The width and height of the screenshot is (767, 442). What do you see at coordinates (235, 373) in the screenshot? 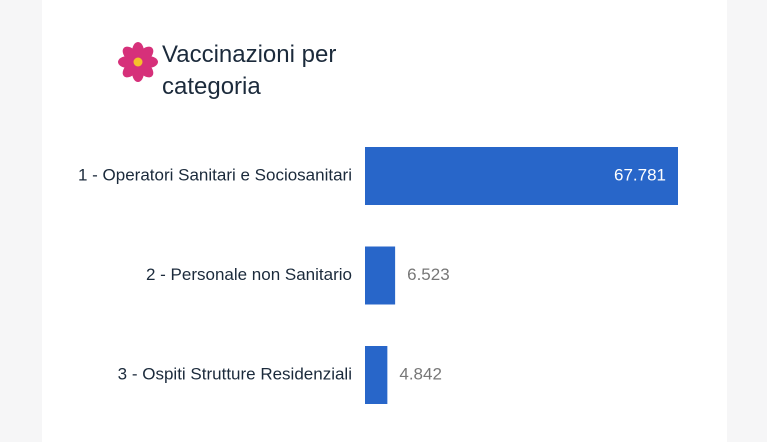
I see `category-label: 3 - Ospiti Strutture Residenziali` at bounding box center [235, 373].